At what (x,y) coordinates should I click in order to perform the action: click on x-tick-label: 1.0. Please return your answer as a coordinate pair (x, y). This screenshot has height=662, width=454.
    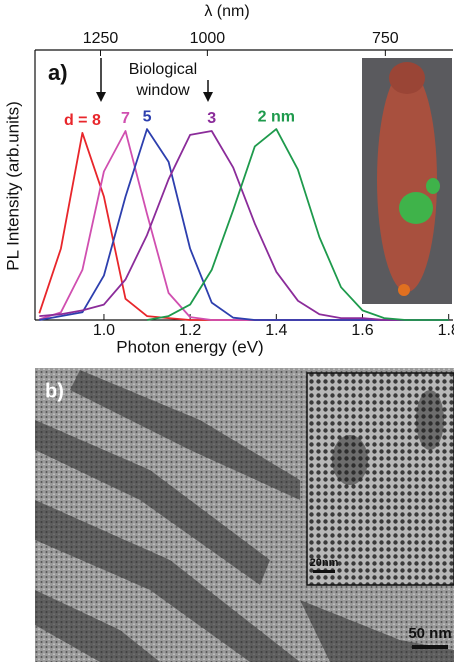
    Looking at the image, I should click on (104, 330).